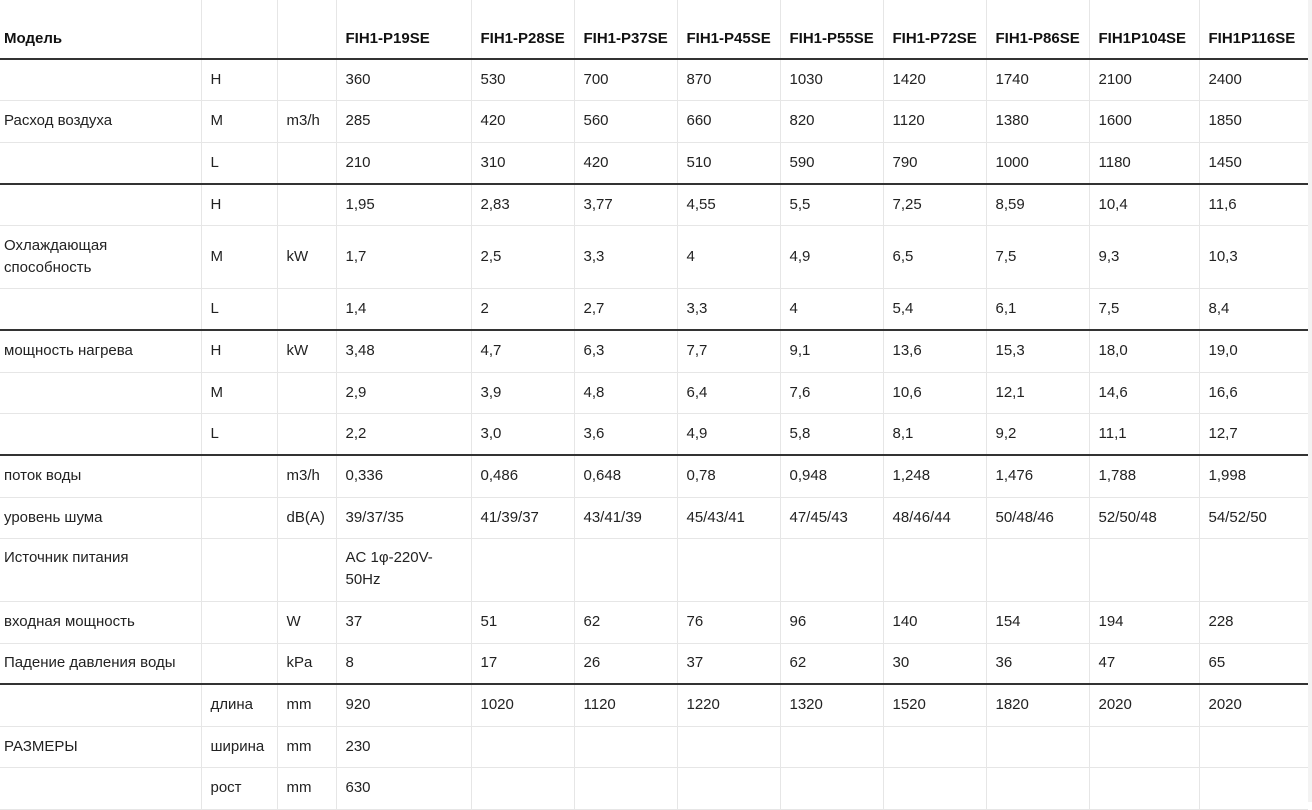 This screenshot has width=1312, height=810. What do you see at coordinates (403, 121) in the screenshot?
I see `value-cell: 285` at bounding box center [403, 121].